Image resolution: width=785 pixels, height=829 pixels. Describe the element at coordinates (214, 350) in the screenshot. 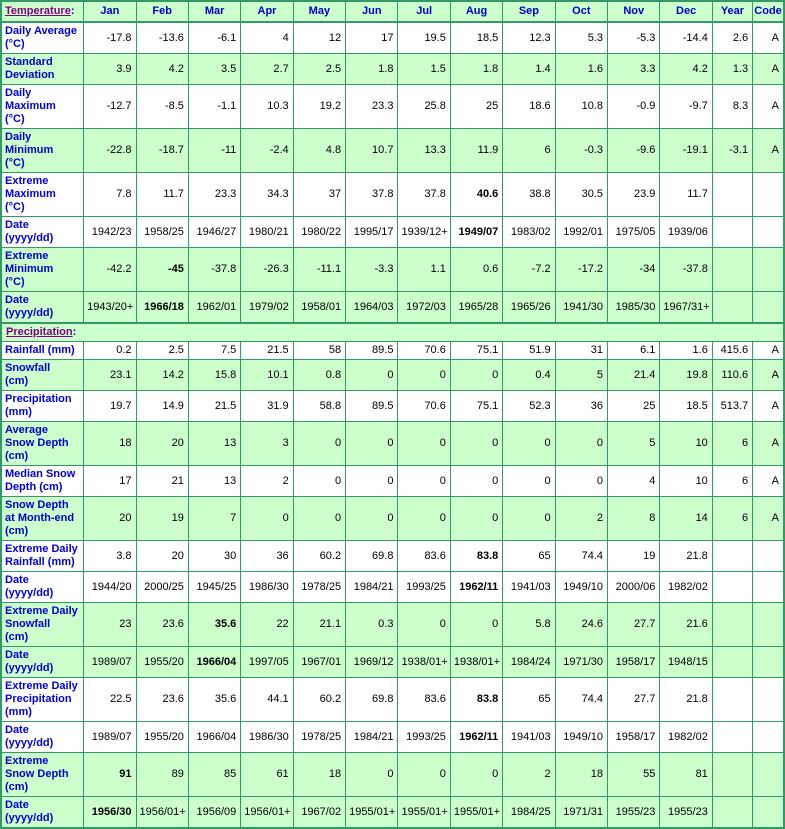

I see `cell: 7.5` at that location.